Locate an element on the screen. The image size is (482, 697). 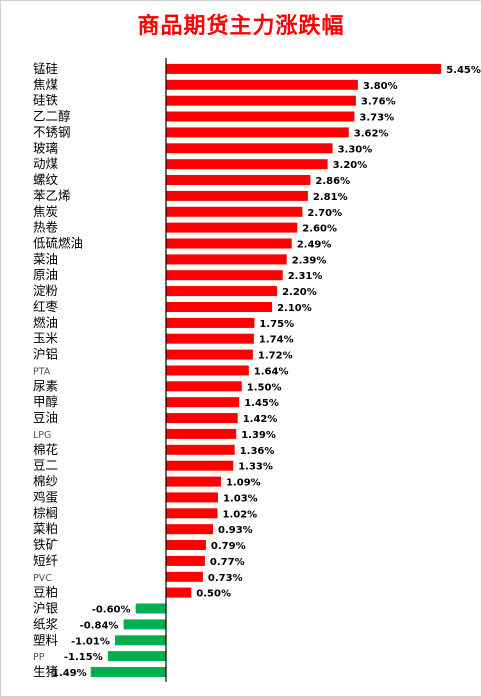
category-label: 焦煤 is located at coordinates (46, 84).